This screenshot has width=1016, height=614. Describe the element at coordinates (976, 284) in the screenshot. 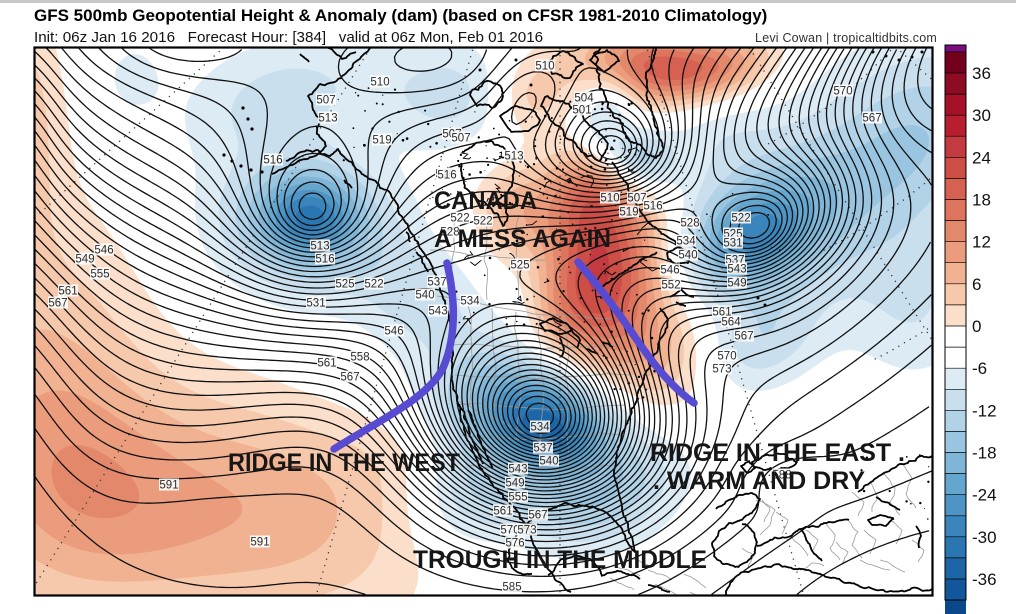

I see `svg-text: 6` at that location.